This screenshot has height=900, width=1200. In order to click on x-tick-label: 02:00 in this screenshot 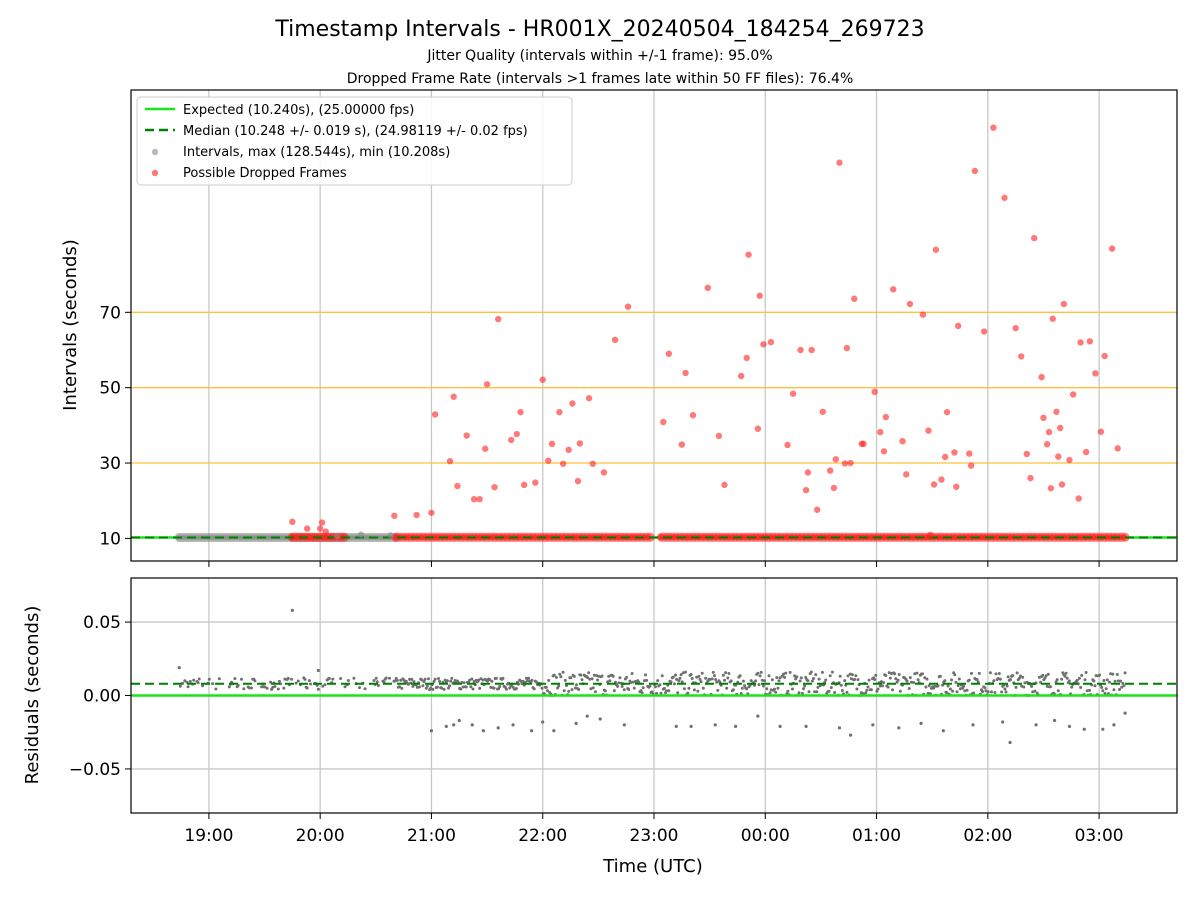, I will do `click(987, 836)`.